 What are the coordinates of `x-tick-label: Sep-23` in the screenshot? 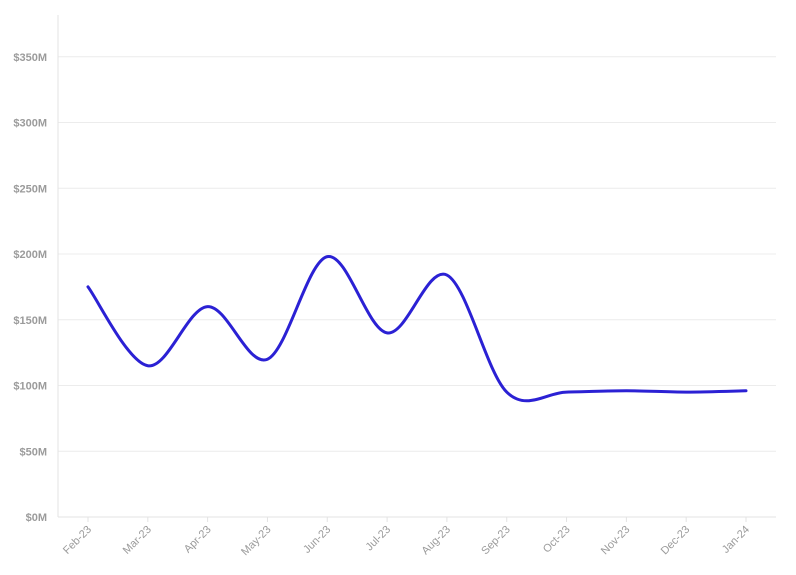 It's located at (496, 541).